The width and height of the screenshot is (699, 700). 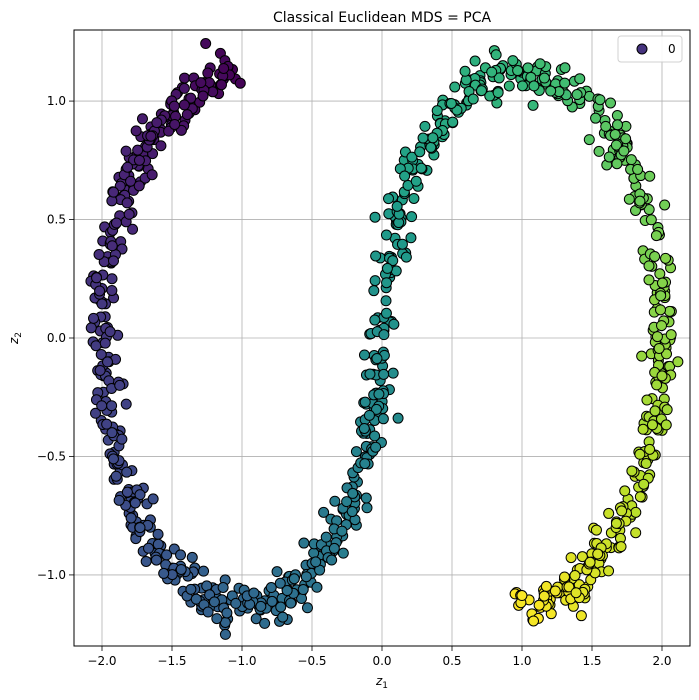 What do you see at coordinates (379, 681) in the screenshot?
I see `x-axis-label-main: z` at bounding box center [379, 681].